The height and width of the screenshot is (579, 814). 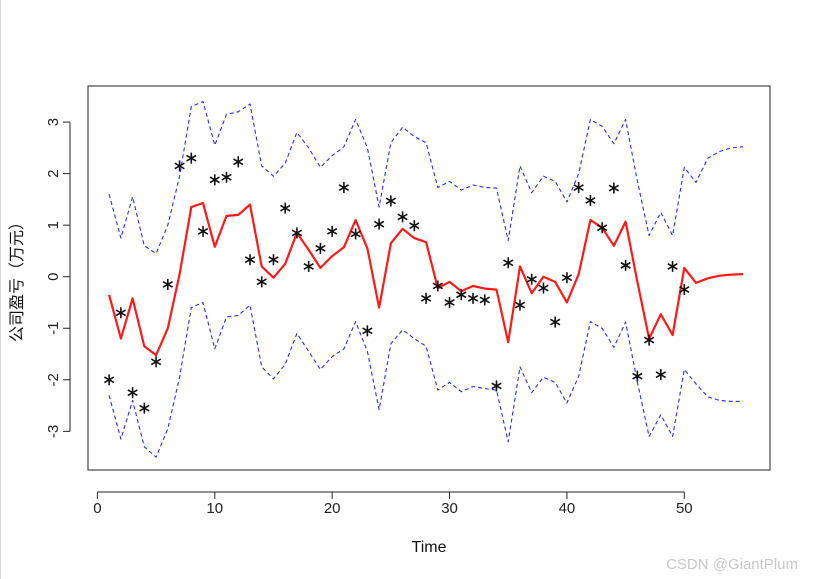 What do you see at coordinates (684, 508) in the screenshot?
I see `x-tick-label: 50` at bounding box center [684, 508].